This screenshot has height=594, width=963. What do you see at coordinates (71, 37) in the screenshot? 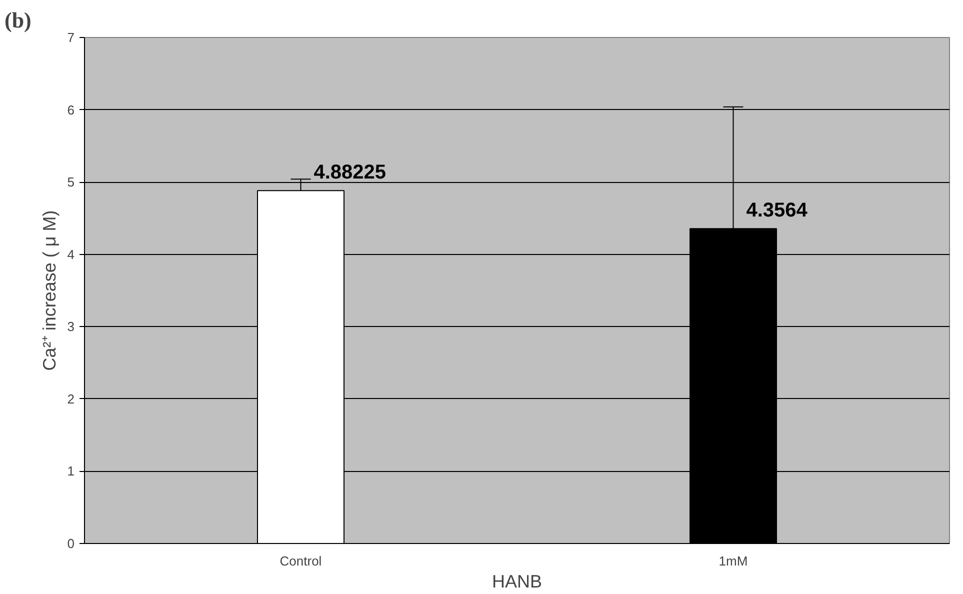
I see `y-tick-label: 7` at bounding box center [71, 37].